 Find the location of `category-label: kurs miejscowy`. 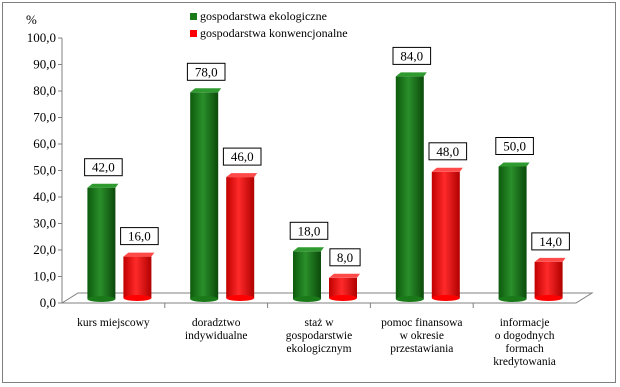

category-label: kurs miejscowy is located at coordinates (113, 323).